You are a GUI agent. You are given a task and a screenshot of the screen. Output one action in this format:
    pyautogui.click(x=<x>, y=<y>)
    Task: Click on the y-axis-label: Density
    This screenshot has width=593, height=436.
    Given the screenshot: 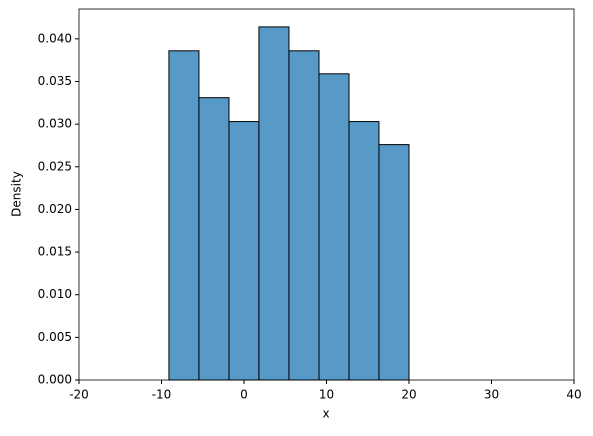 What is the action you would take?
    pyautogui.click(x=17, y=194)
    